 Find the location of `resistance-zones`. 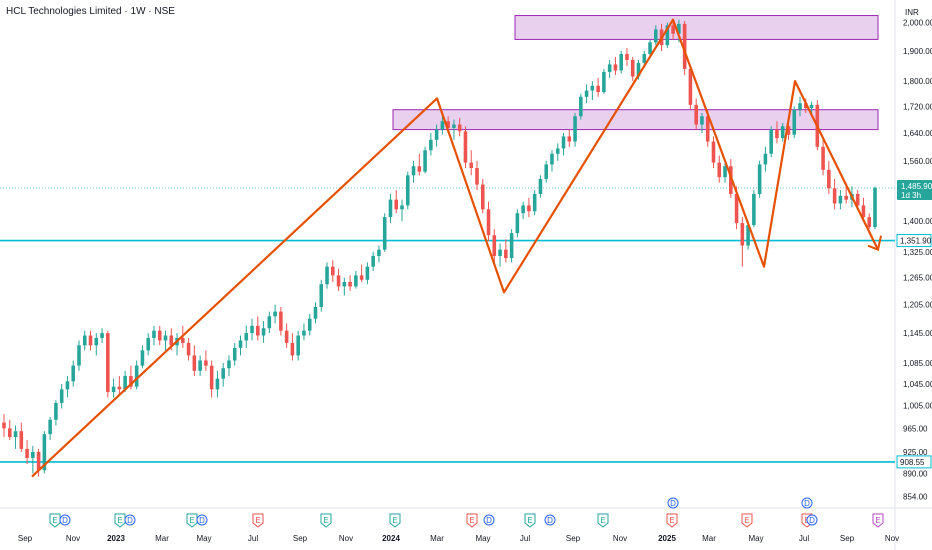

resistance-zones is located at coordinates (635, 73).